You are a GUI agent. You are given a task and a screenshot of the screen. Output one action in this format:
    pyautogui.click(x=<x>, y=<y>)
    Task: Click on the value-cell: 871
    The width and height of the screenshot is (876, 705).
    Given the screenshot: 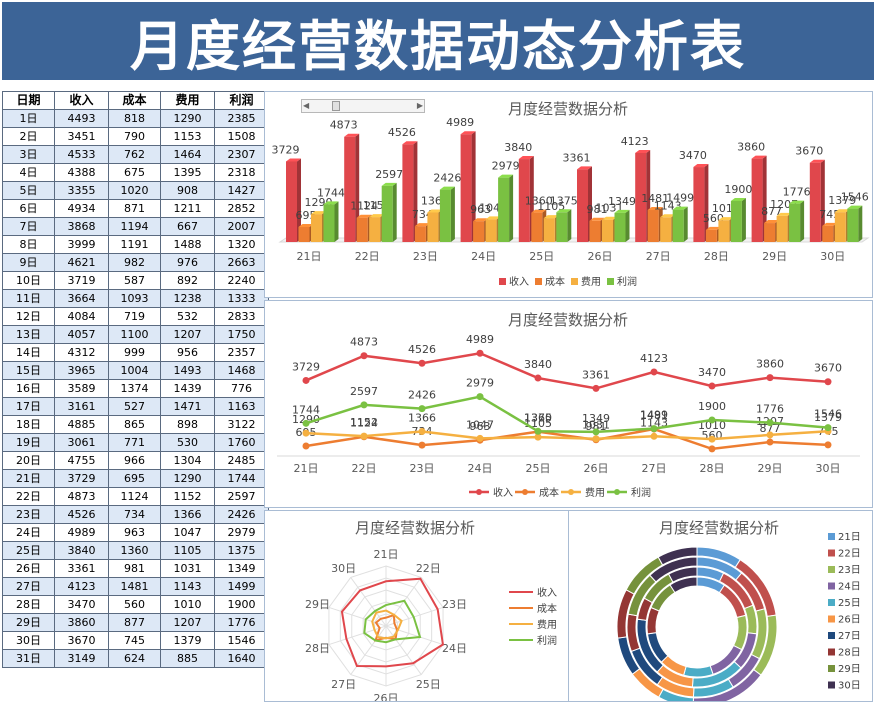 What is the action you would take?
    pyautogui.click(x=134, y=208)
    